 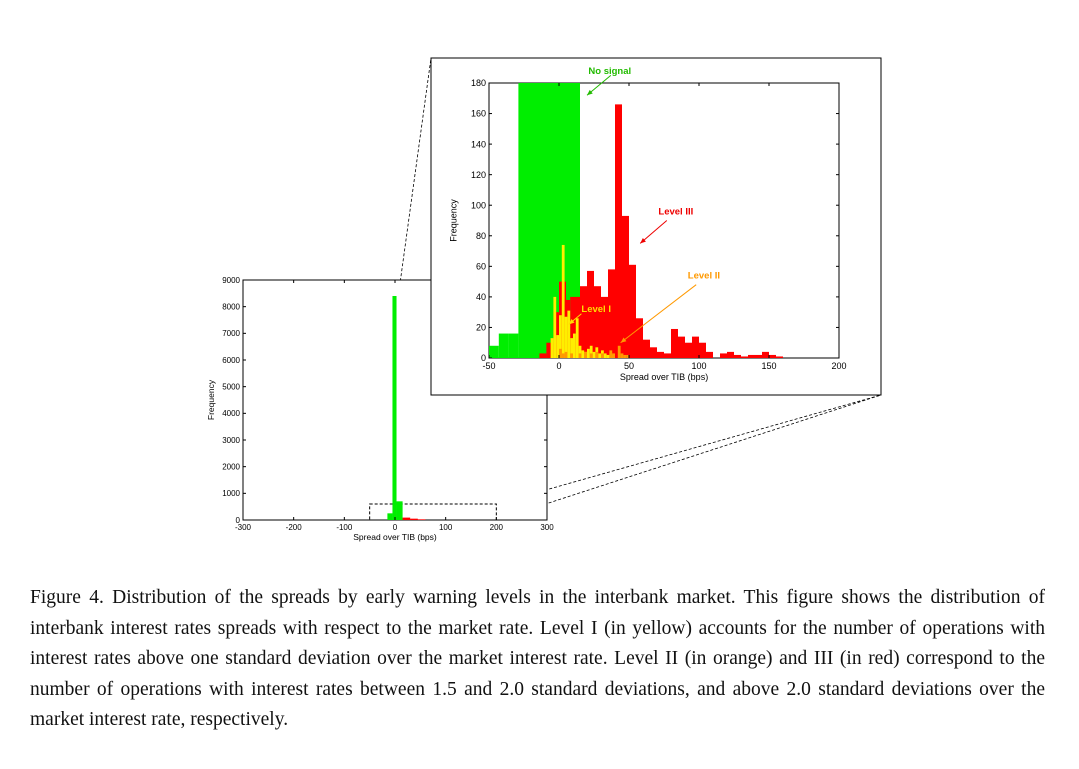 What do you see at coordinates (675, 211) in the screenshot?
I see `level-iii-label: Level III` at bounding box center [675, 211].